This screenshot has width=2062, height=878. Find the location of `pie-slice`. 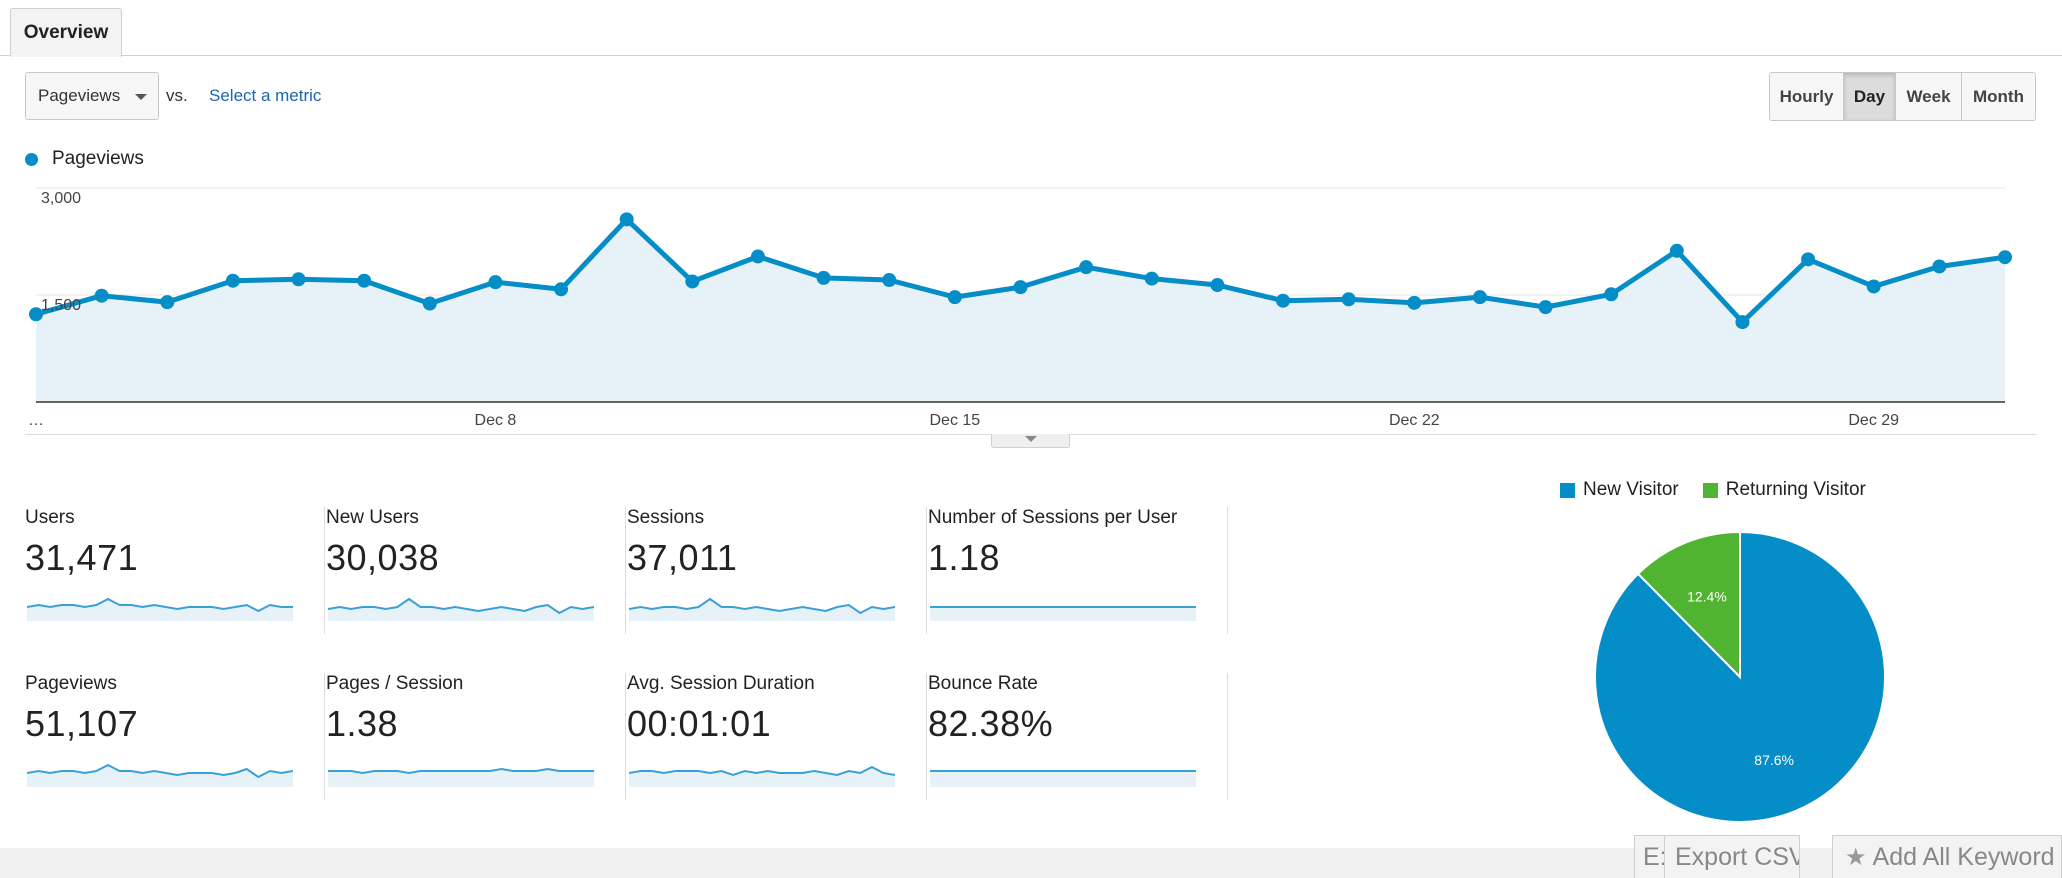

pie-slice is located at coordinates (1688, 605).